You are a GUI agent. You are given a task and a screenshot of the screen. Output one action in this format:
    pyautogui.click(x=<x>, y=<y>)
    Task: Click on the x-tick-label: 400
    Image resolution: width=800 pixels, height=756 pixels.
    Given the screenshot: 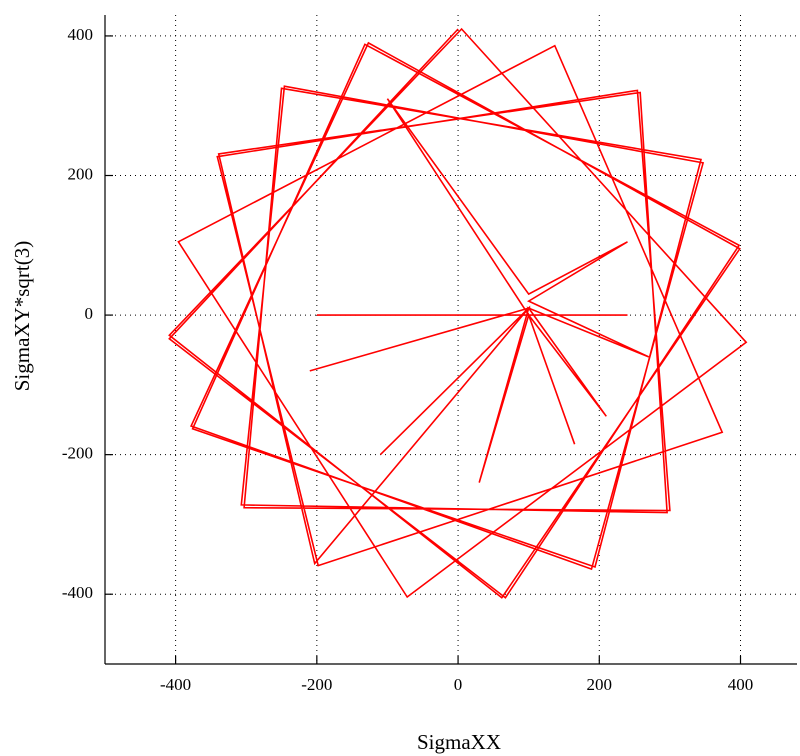 What is the action you would take?
    pyautogui.click(x=741, y=684)
    